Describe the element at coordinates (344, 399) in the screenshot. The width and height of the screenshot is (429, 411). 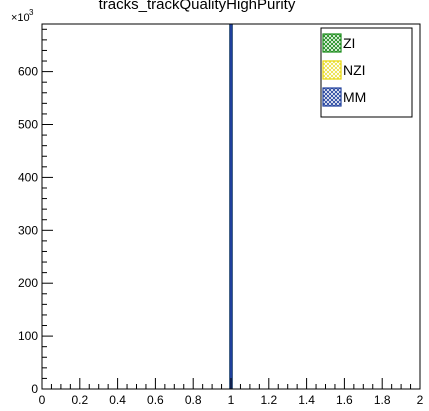
I see `x-tick-label: 1.6` at that location.